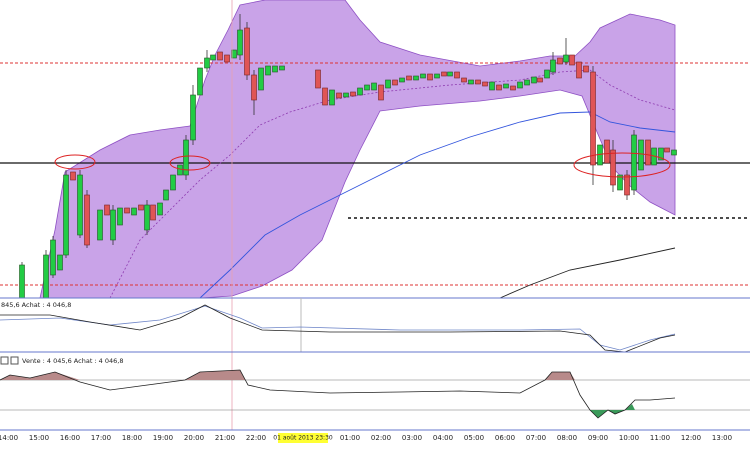  What do you see at coordinates (225, 438) in the screenshot?
I see `time-label: 21:00` at bounding box center [225, 438].